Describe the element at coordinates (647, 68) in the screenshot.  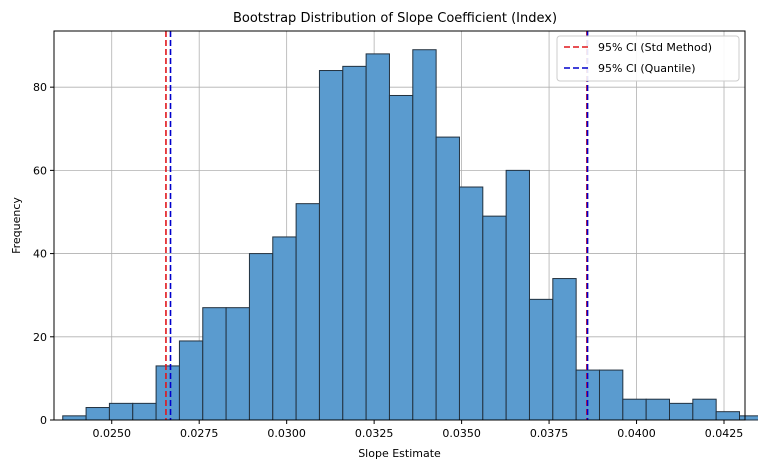
I see `legend-label-quantile: 95% CI (Quantile)` at that location.